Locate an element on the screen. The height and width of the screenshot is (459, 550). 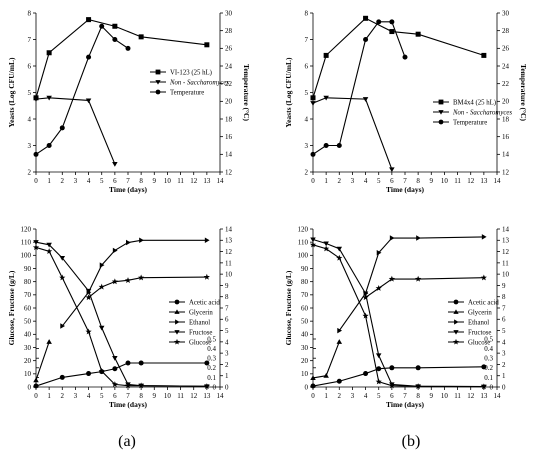
series-unlabeled is located at coordinates (424, 287).